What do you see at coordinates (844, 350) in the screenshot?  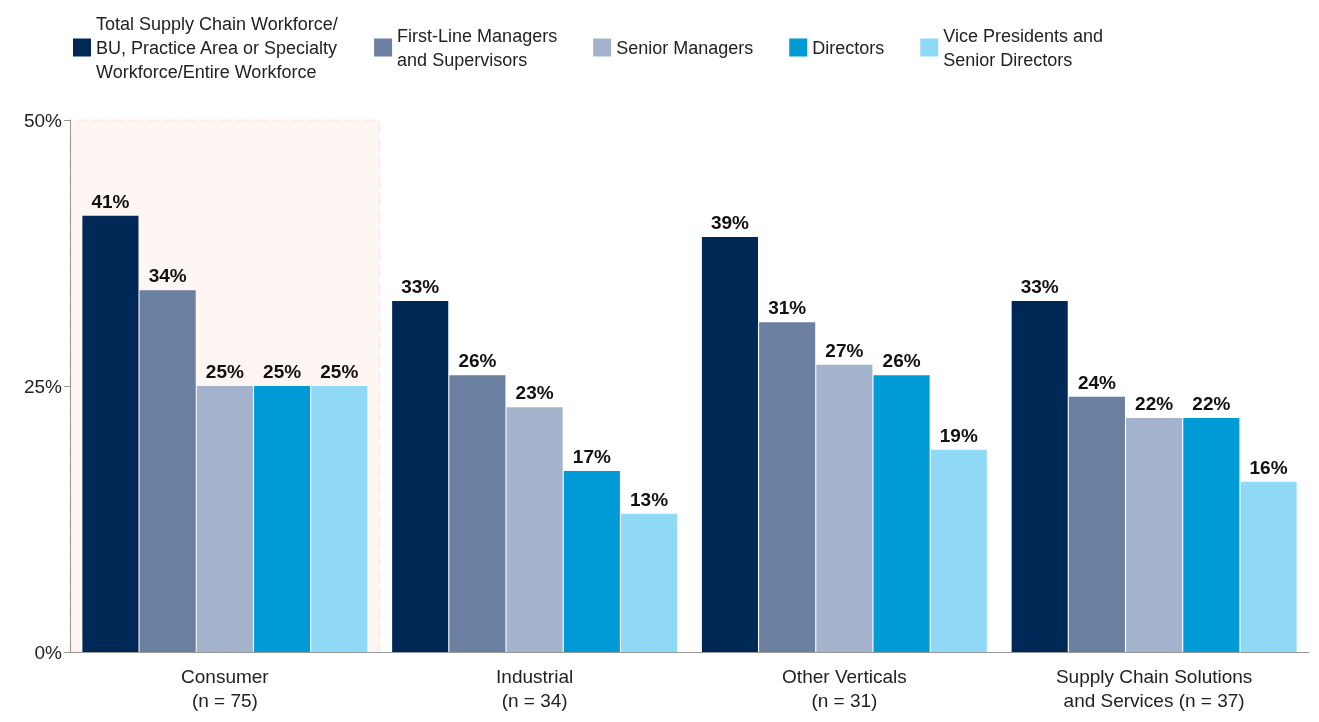 I see `data-label: 27%` at bounding box center [844, 350].